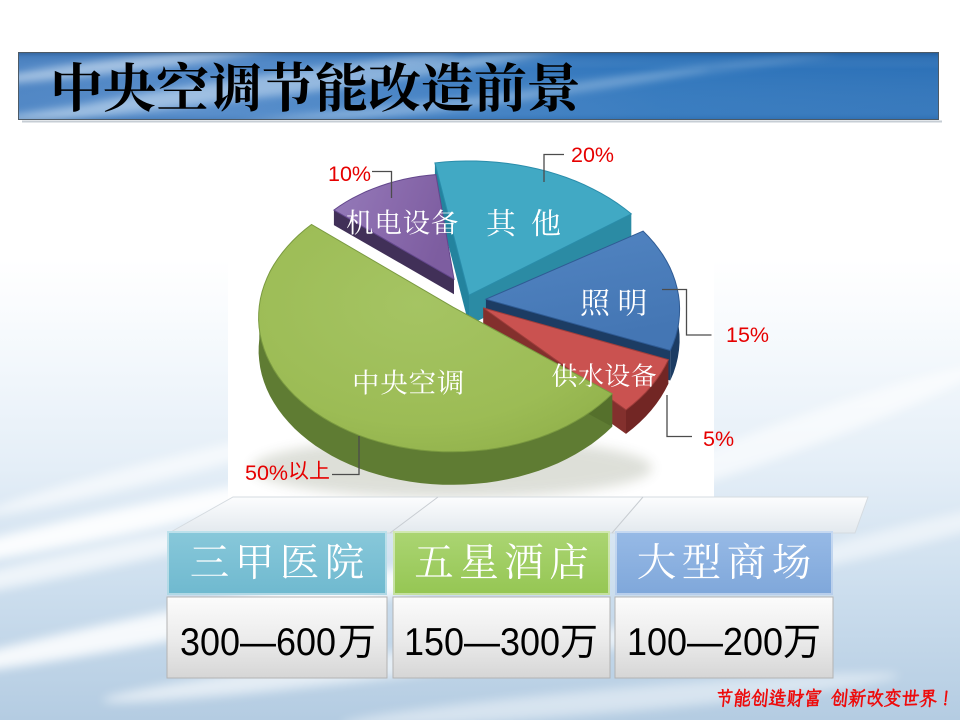 The width and height of the screenshot is (960, 720). I want to click on svg-text: 100—200, so click(705, 642).